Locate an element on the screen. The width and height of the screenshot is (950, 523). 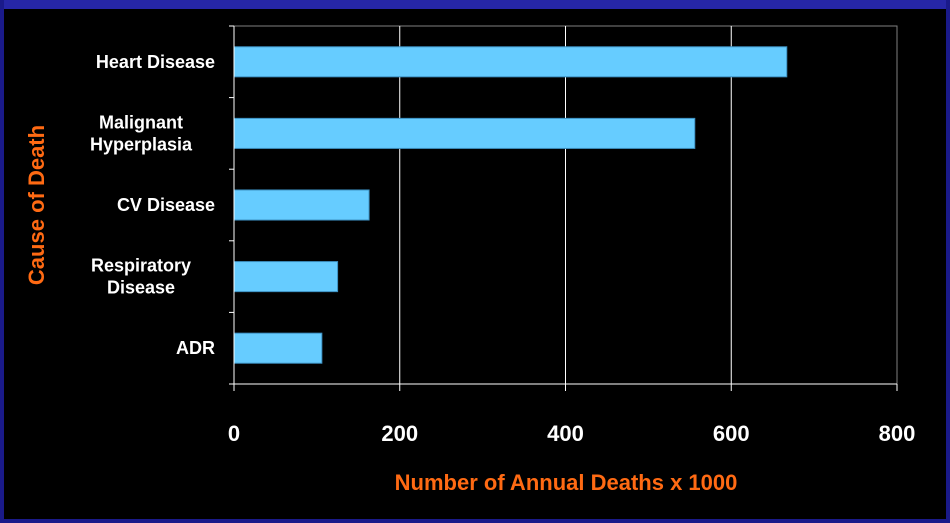
category-label-heart-disease: Heart Disease is located at coordinates (155, 62).